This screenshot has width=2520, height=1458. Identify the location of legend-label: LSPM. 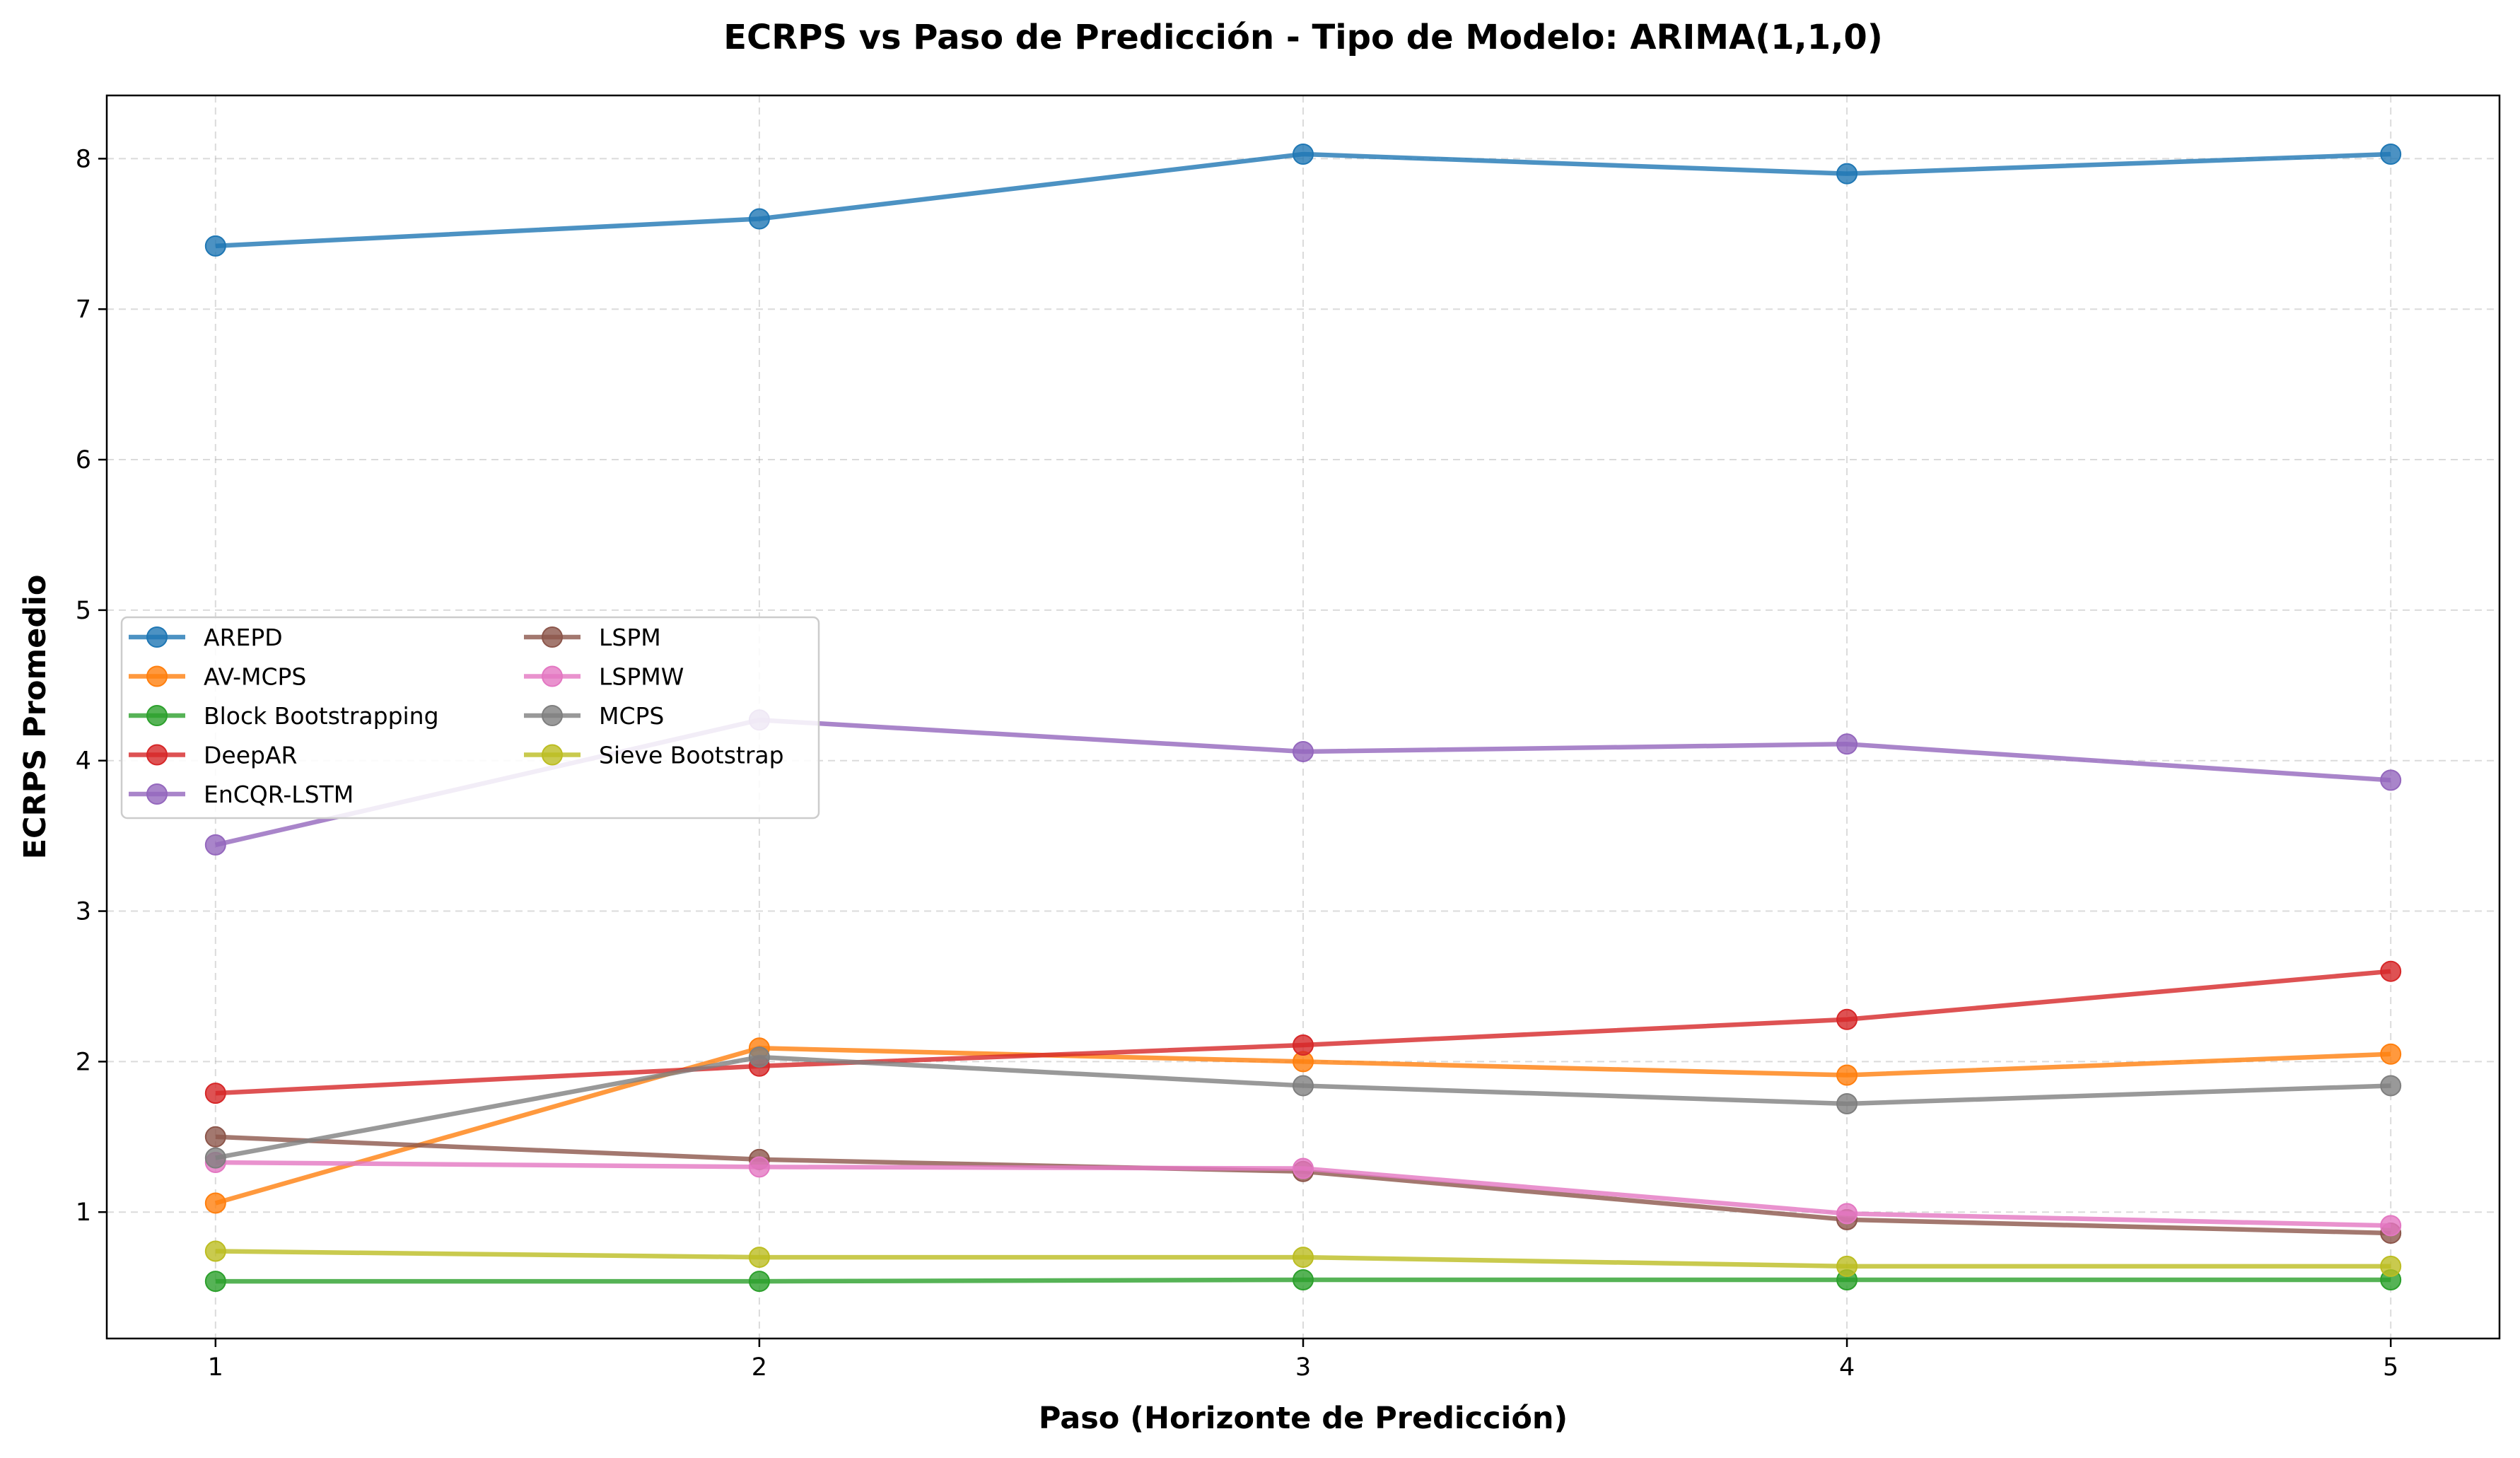
(630, 637).